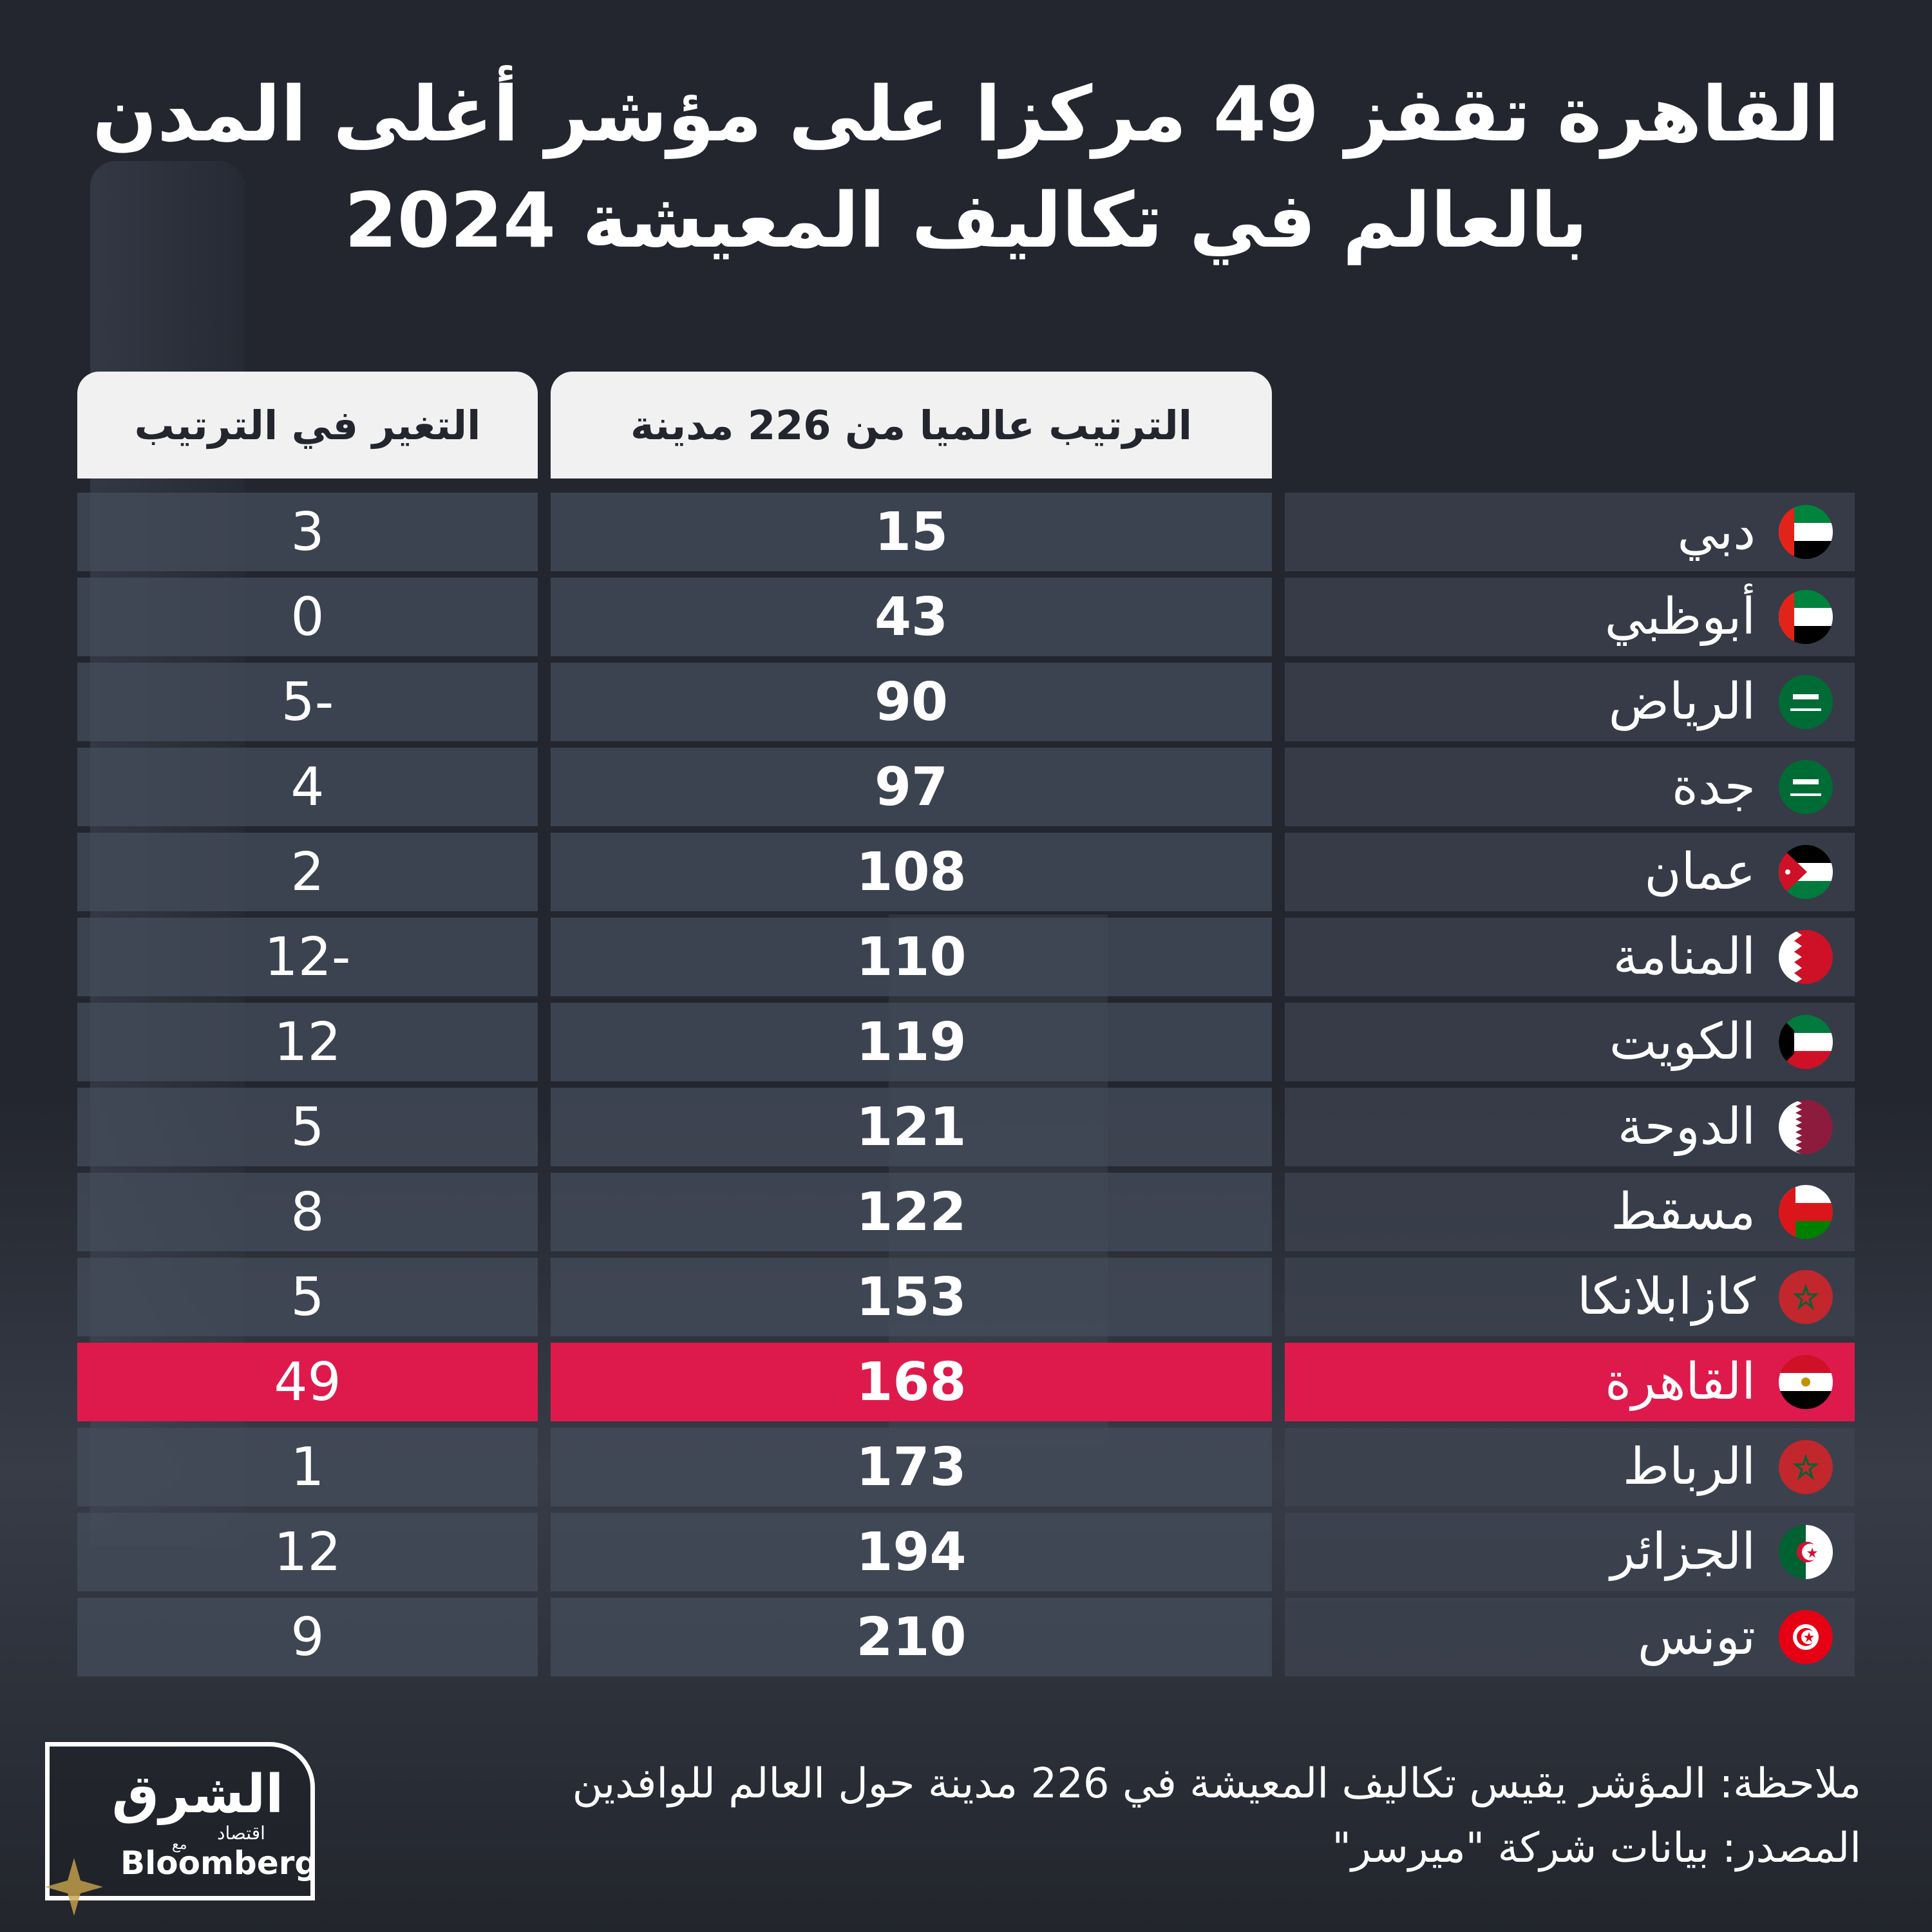  Describe the element at coordinates (1686, 1127) in the screenshot. I see `city-name: الدوحة` at that location.